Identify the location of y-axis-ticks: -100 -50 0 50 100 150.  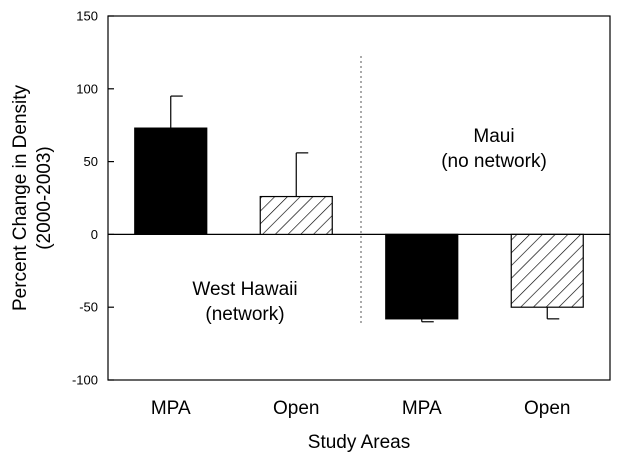
(93, 198).